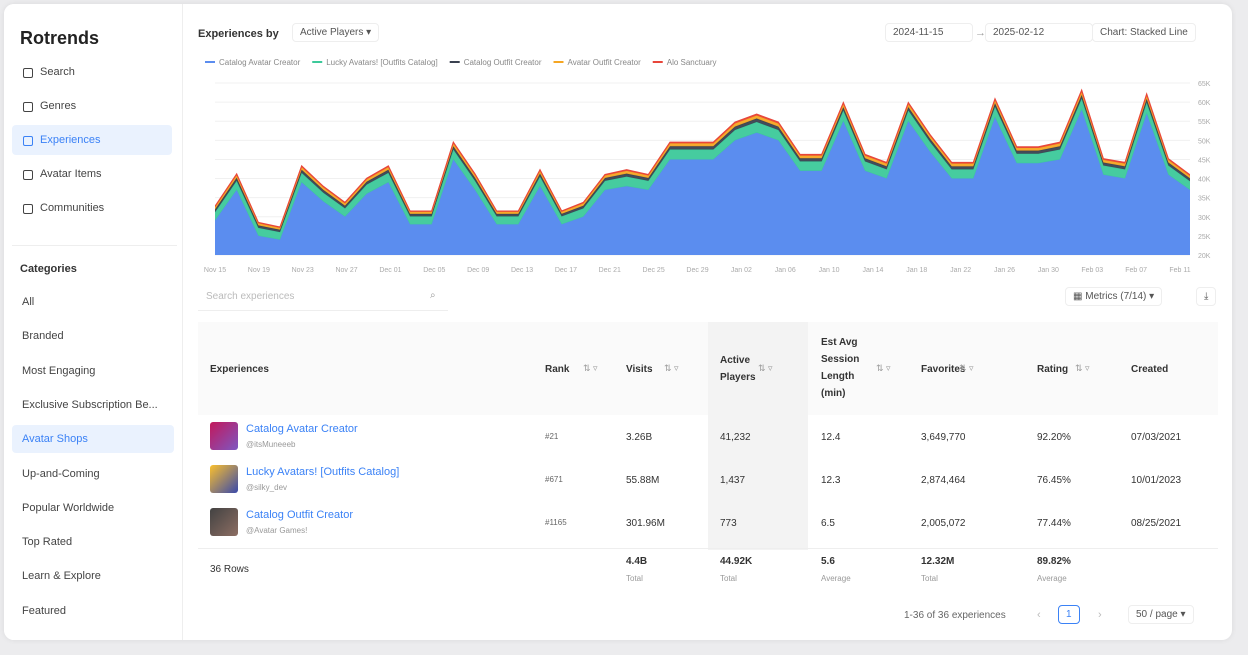 The image size is (1248, 655). What do you see at coordinates (92, 208) in the screenshot?
I see `nav-item: Communities` at bounding box center [92, 208].